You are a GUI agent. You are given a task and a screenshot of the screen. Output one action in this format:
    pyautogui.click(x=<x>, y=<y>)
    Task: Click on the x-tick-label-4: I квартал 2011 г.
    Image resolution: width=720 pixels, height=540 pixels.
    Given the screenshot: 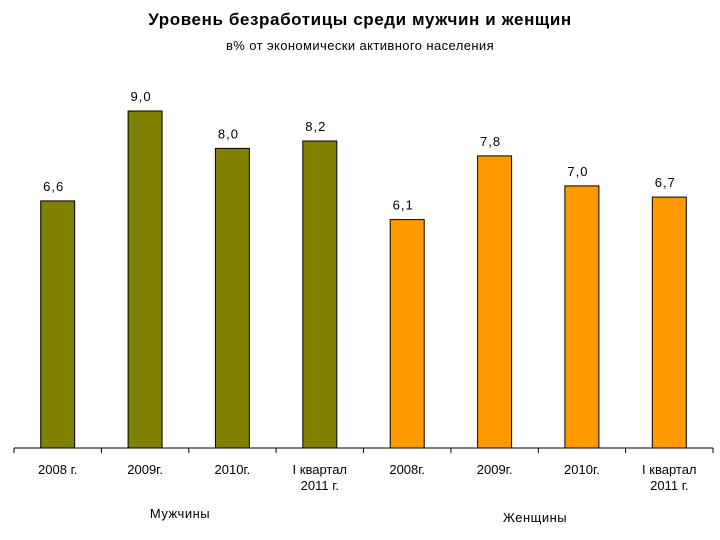 What is the action you would take?
    pyautogui.click(x=320, y=477)
    